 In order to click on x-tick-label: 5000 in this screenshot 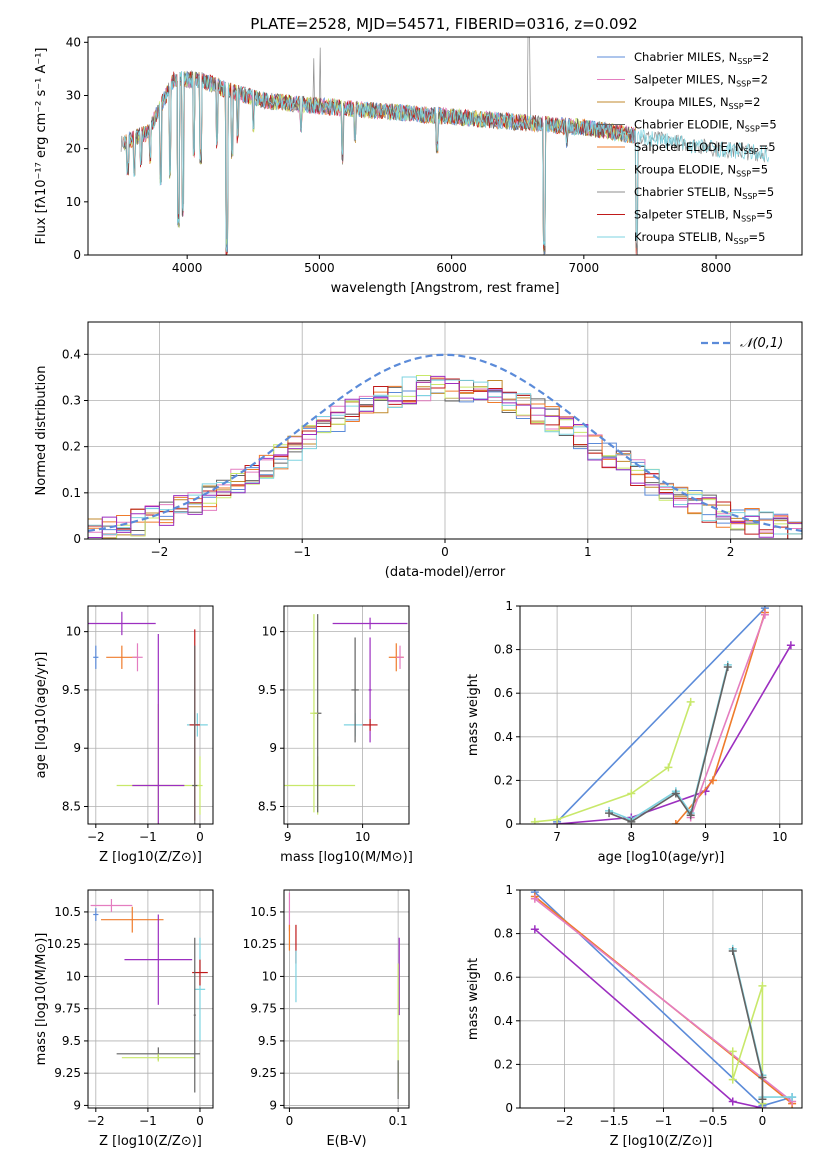, I will do `click(319, 268)`.